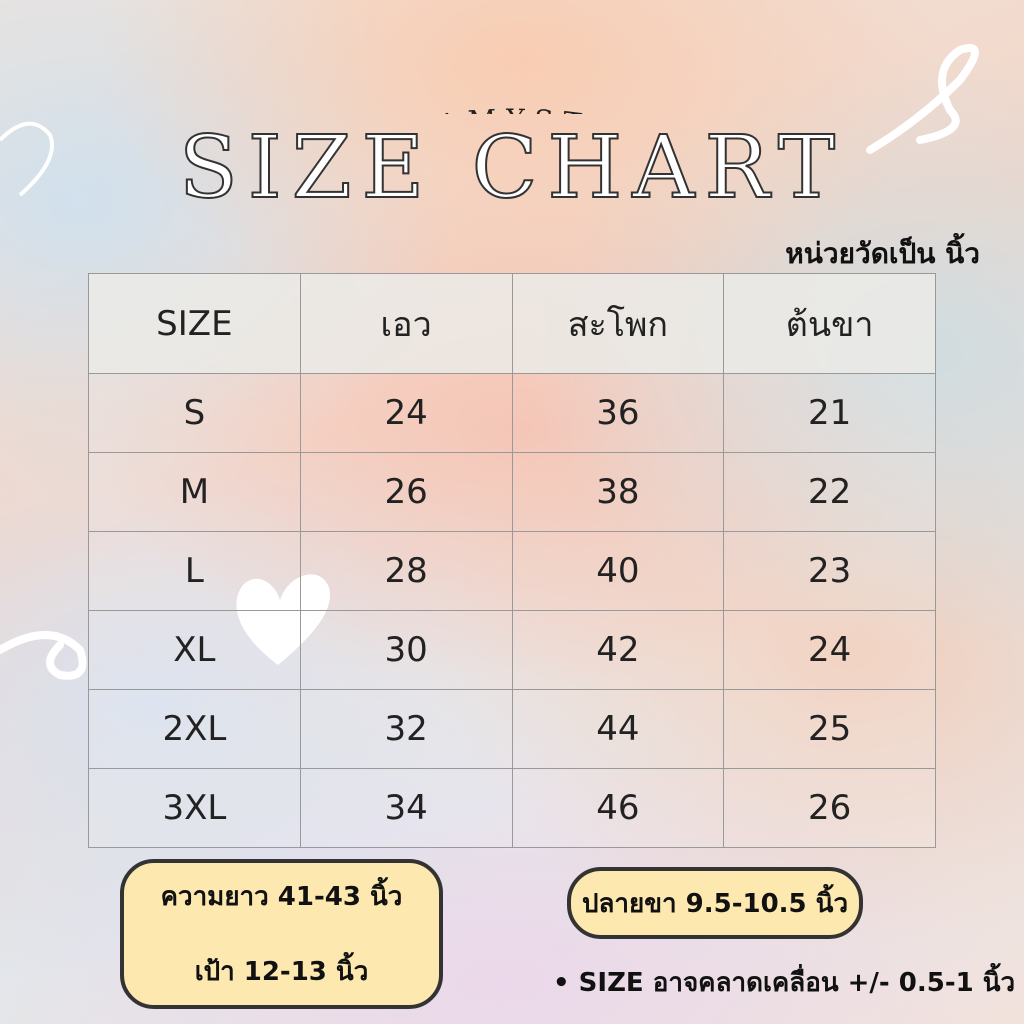 The image size is (1024, 1024). Describe the element at coordinates (406, 323) in the screenshot. I see `header-waist: เอว` at that location.